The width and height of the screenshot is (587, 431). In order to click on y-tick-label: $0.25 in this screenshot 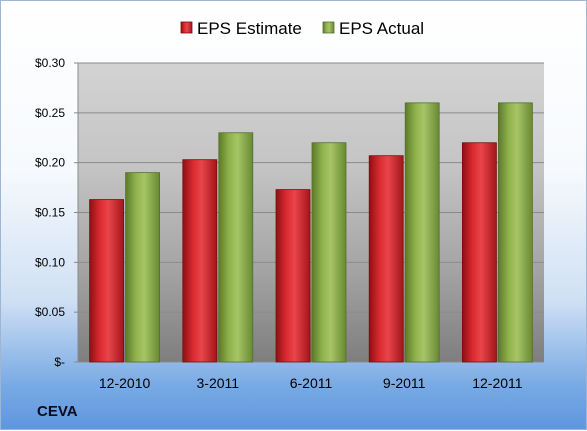, I will do `click(50, 113)`.